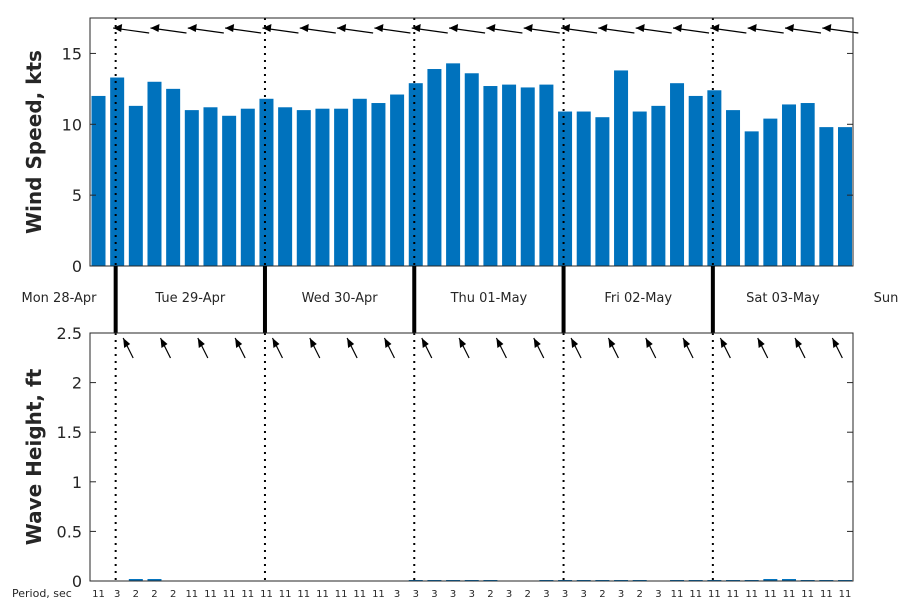 The height and width of the screenshot is (600, 900). I want to click on day-label: Sat 03-May, so click(783, 298).